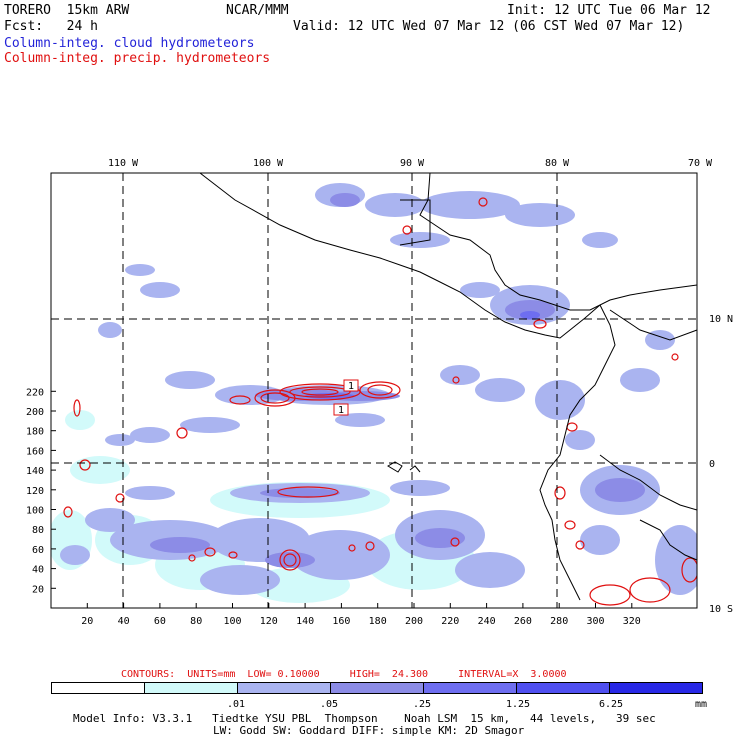 The width and height of the screenshot is (740, 740). What do you see at coordinates (351, 386) in the screenshot?
I see `contour-label-1: 1` at bounding box center [351, 386].